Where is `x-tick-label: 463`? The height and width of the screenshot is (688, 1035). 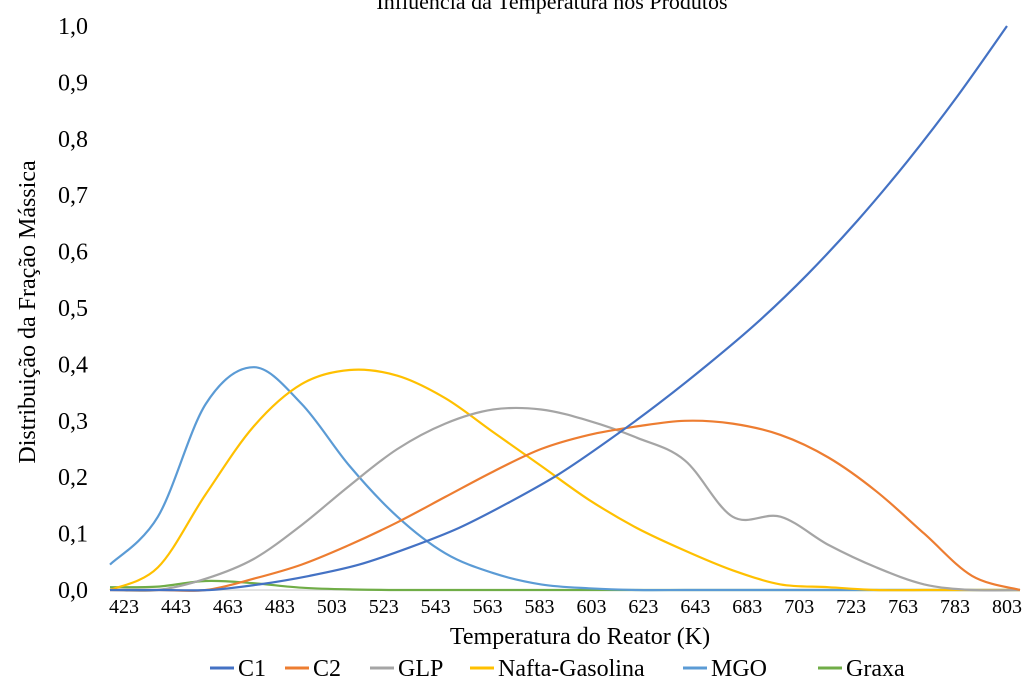 x-tick-label: 463 is located at coordinates (228, 607).